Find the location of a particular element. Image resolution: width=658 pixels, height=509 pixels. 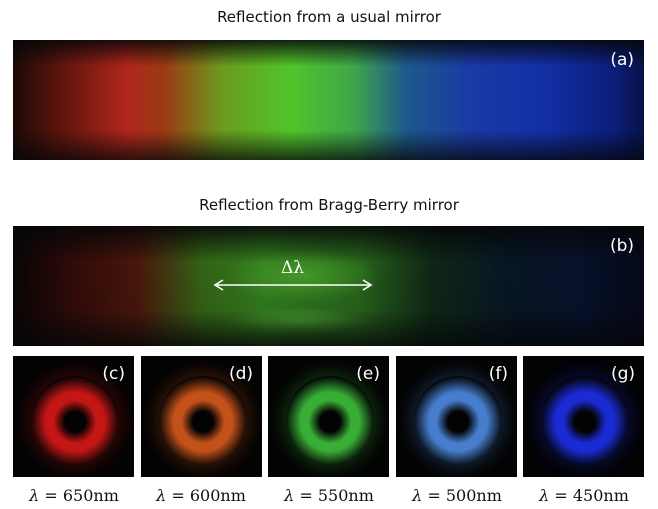

title-usual-mirror: Reflection from a usual mirror is located at coordinates (329, 17).